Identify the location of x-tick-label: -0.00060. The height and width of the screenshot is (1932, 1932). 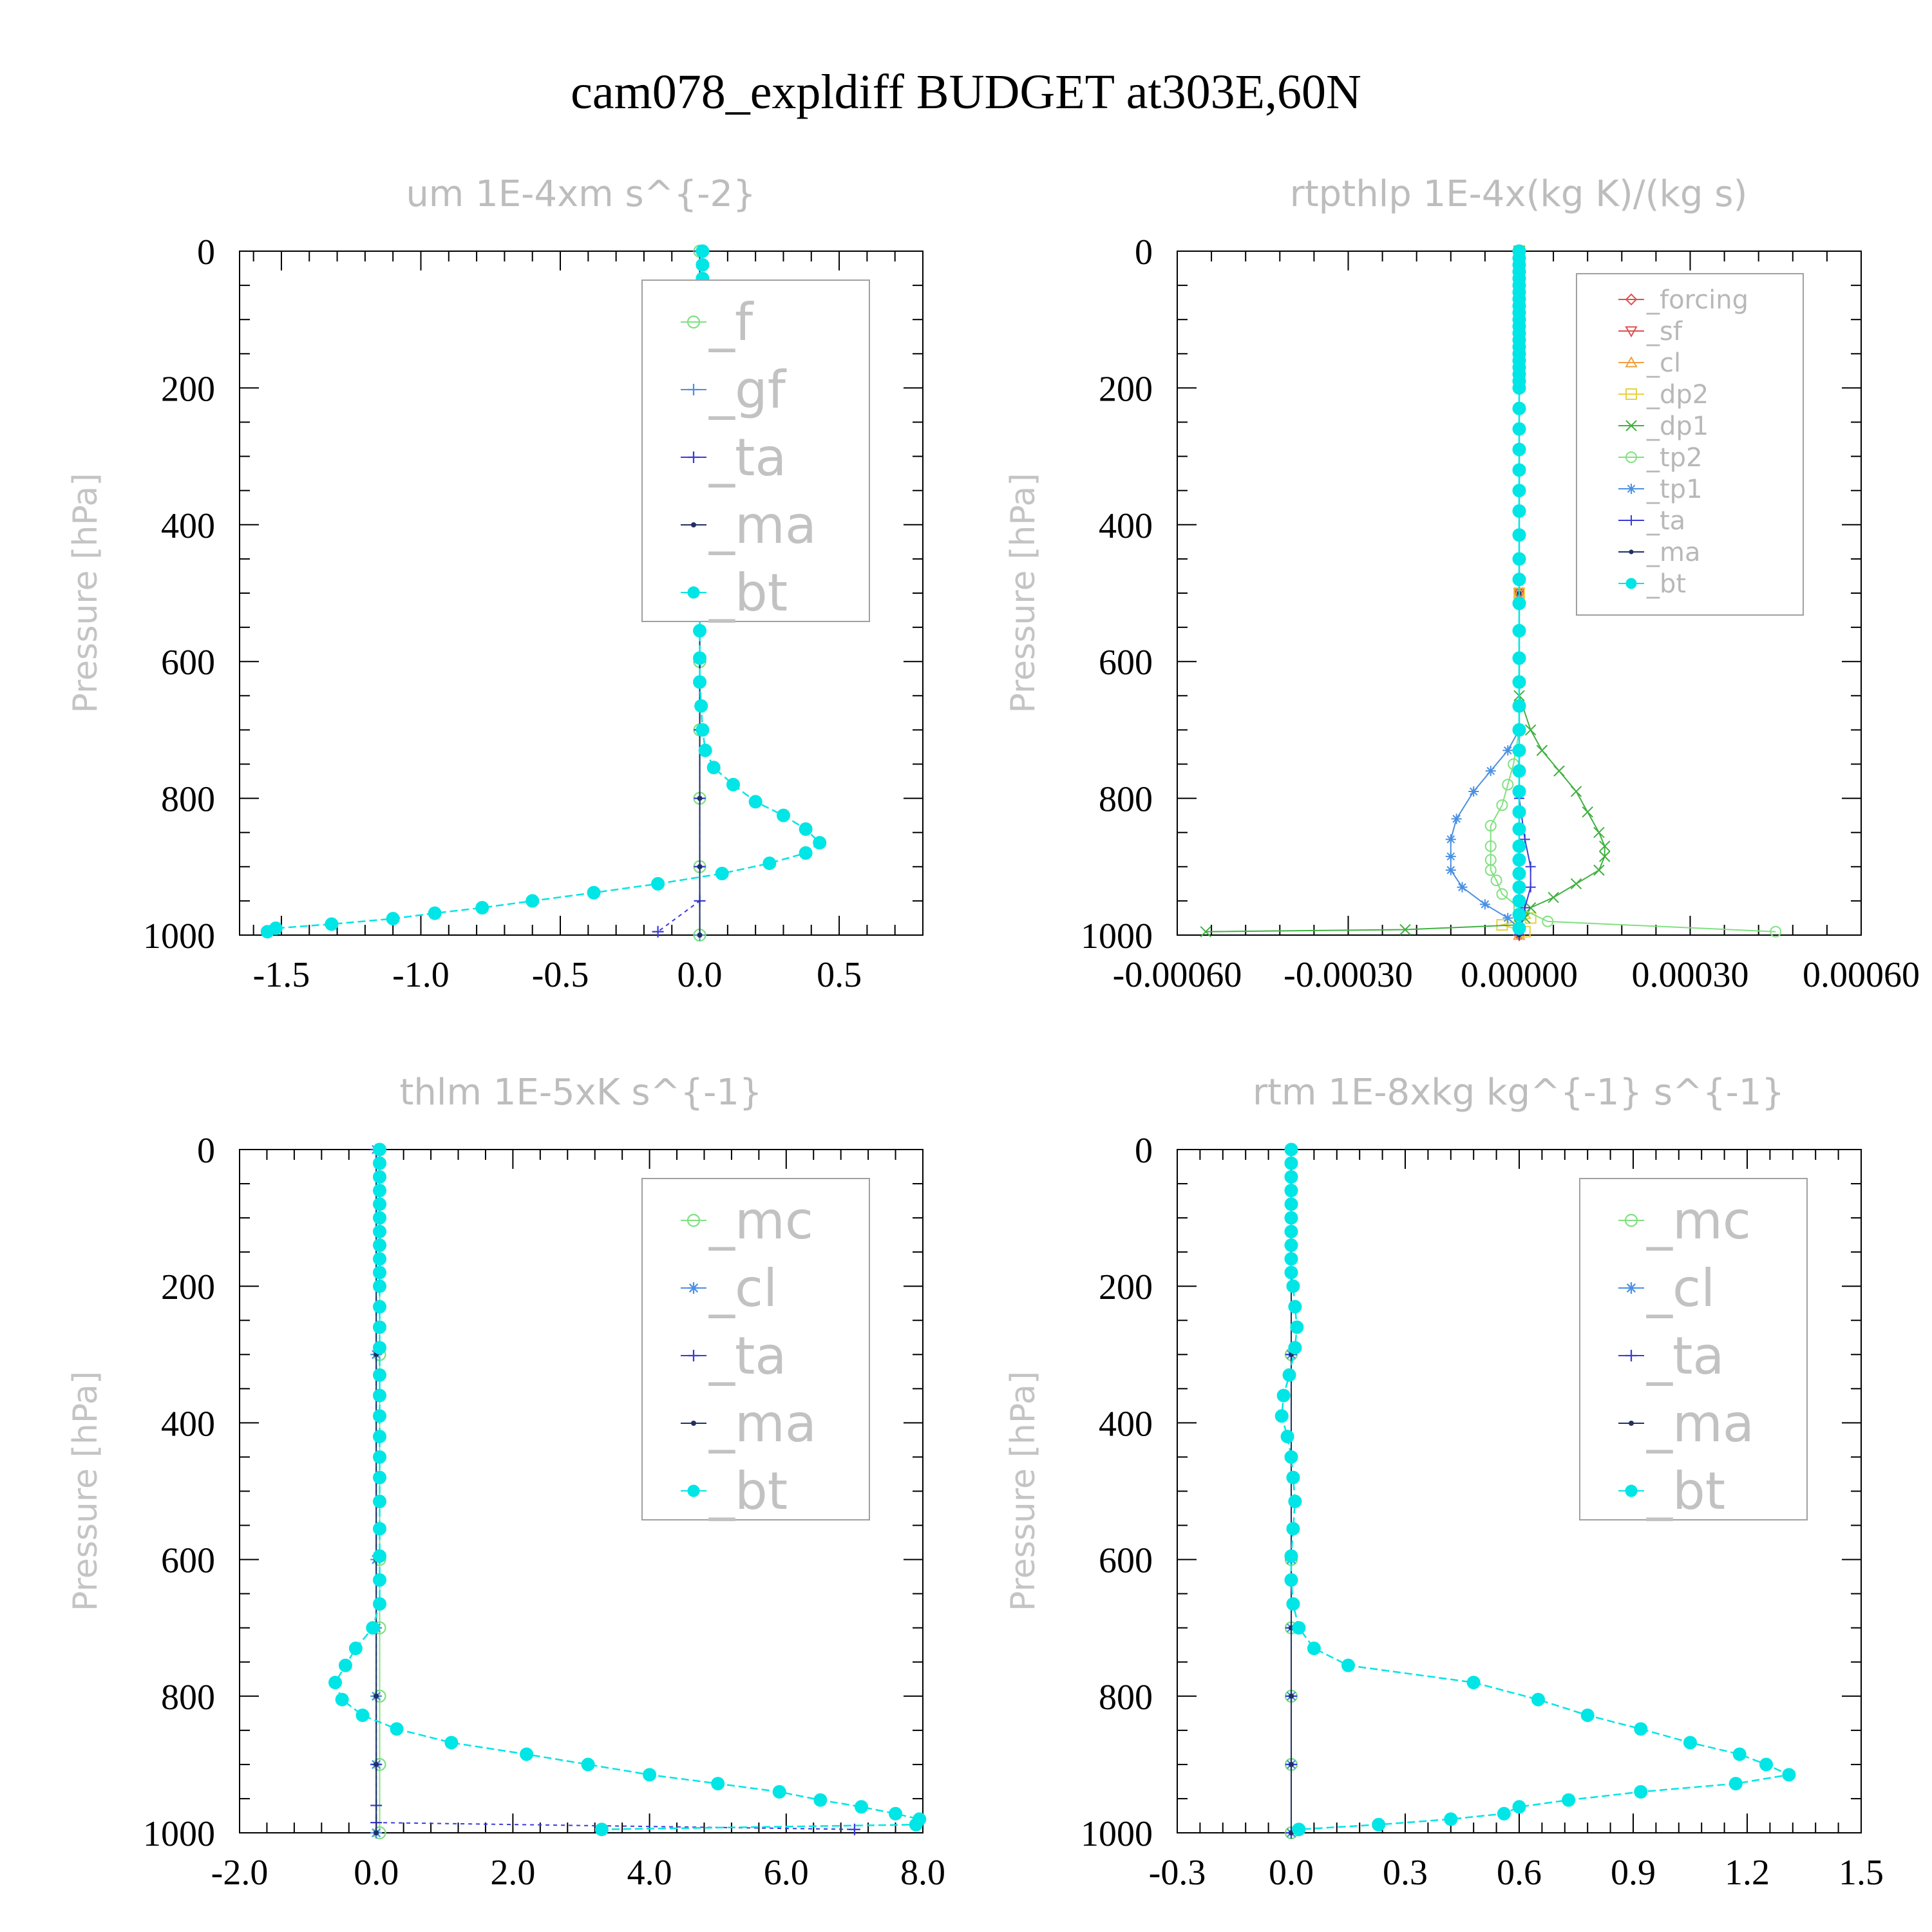
(1177, 975).